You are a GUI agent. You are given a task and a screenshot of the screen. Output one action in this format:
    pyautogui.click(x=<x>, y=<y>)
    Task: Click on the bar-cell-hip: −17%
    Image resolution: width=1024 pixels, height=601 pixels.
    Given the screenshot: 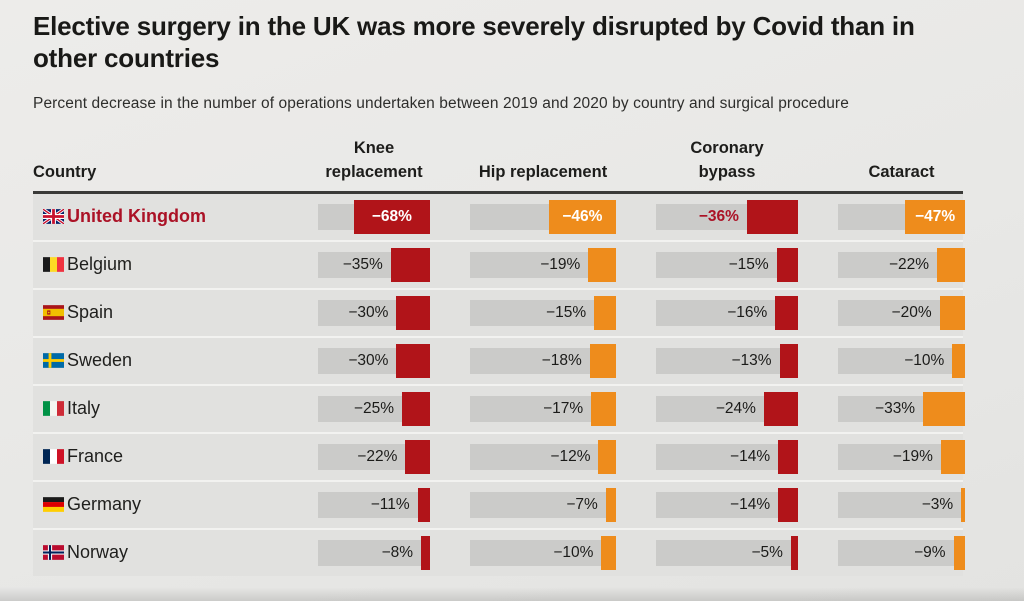 What is the action you would take?
    pyautogui.click(x=543, y=408)
    